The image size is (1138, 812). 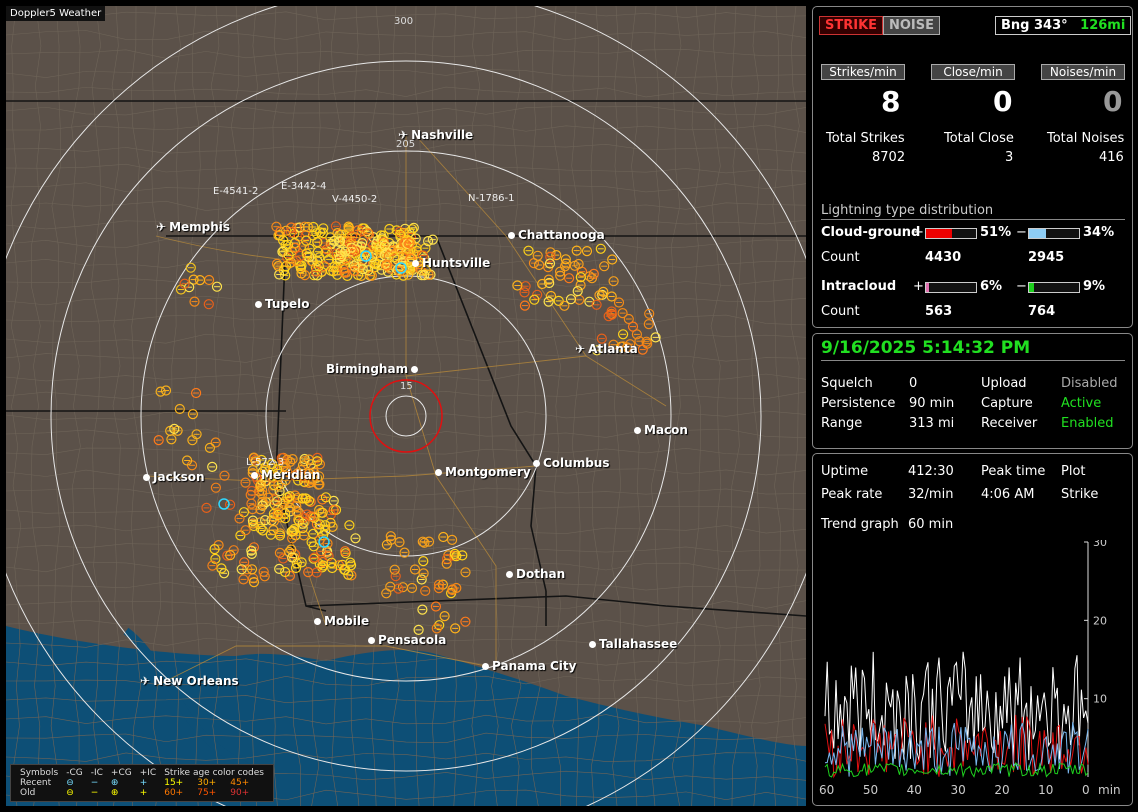 I want to click on status-cell-range-1: 313 mi, so click(x=932, y=423).